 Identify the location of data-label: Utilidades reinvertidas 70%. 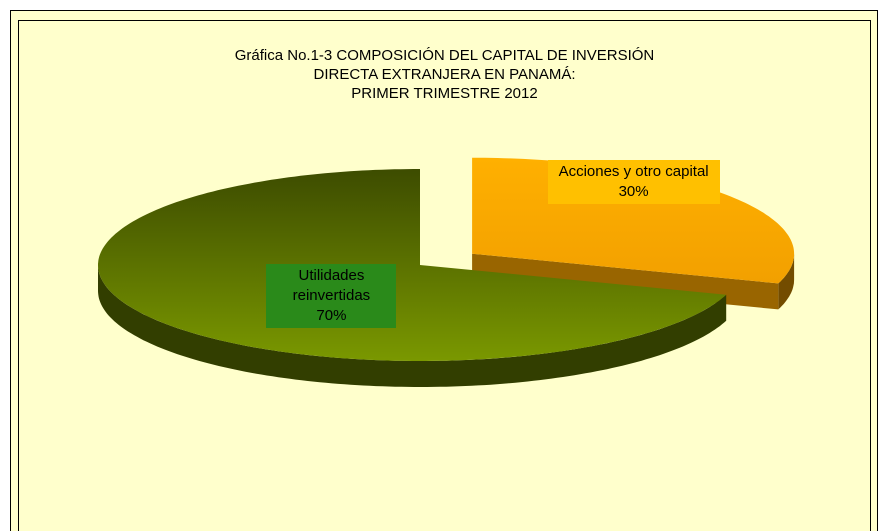
(331, 295).